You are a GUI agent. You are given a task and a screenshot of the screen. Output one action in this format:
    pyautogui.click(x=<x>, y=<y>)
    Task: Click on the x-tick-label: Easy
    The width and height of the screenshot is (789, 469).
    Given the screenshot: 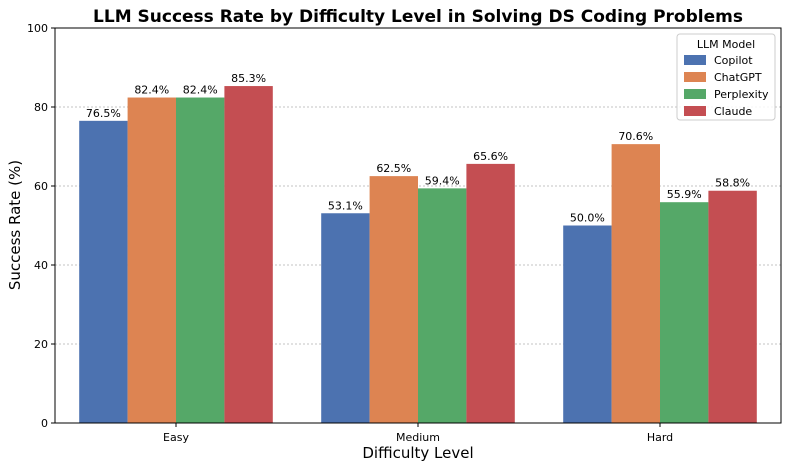 What is the action you would take?
    pyautogui.click(x=176, y=437)
    